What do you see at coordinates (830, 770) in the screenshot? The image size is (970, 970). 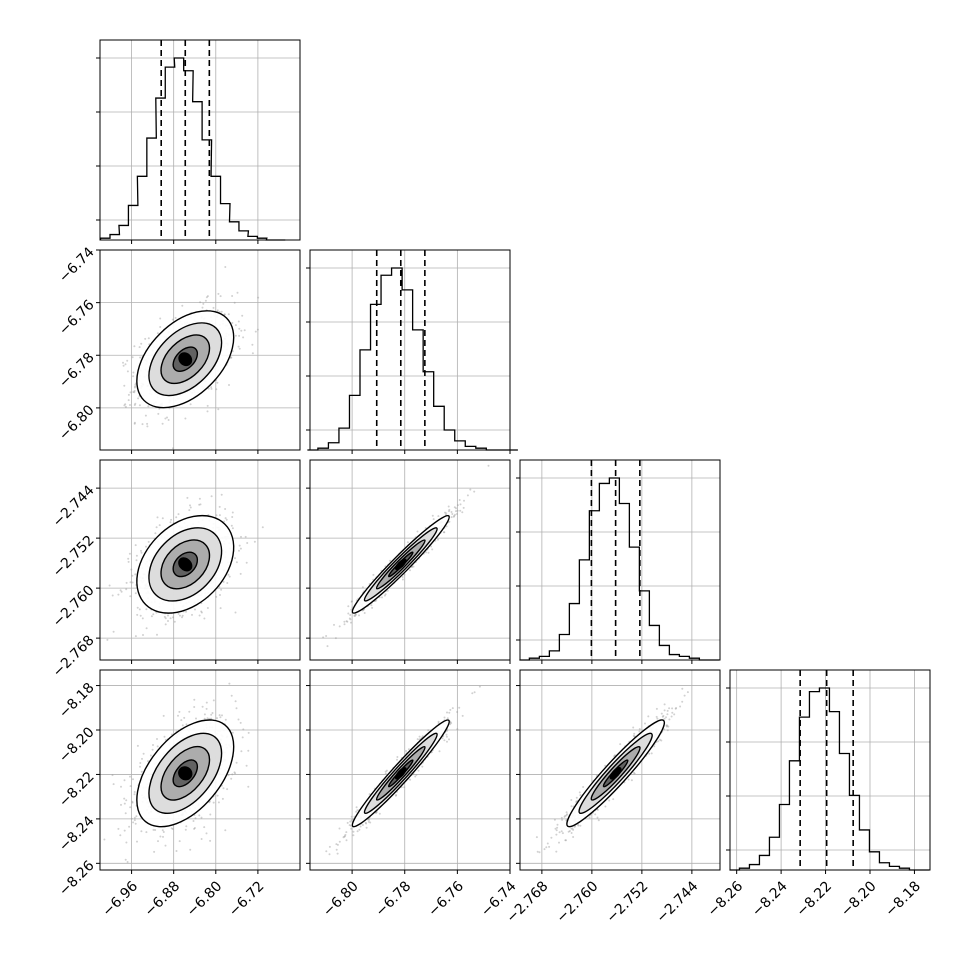 I see `panel-frame` at bounding box center [830, 770].